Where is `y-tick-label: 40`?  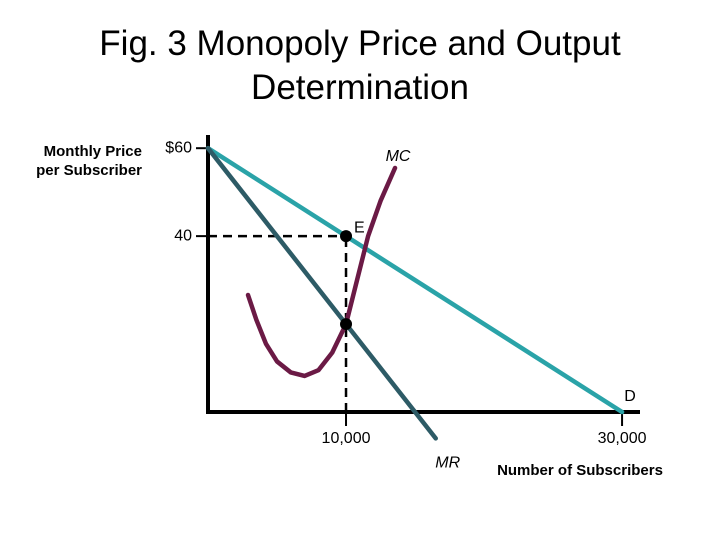
y-tick-label: 40 is located at coordinates (183, 235).